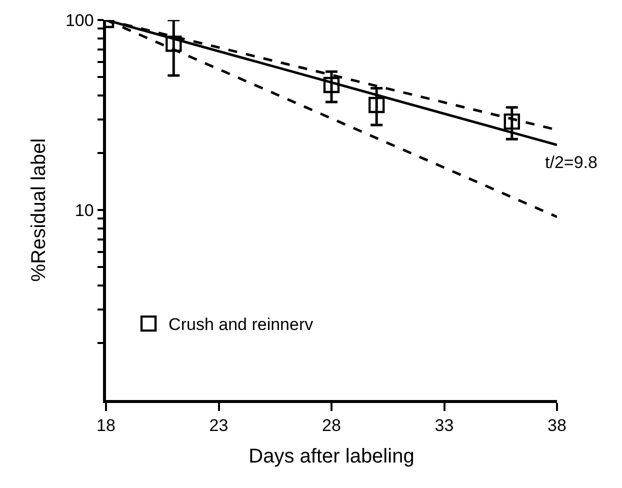 This screenshot has height=488, width=622. Describe the element at coordinates (39, 210) in the screenshot. I see `y-axis-title: %Residual label` at that location.